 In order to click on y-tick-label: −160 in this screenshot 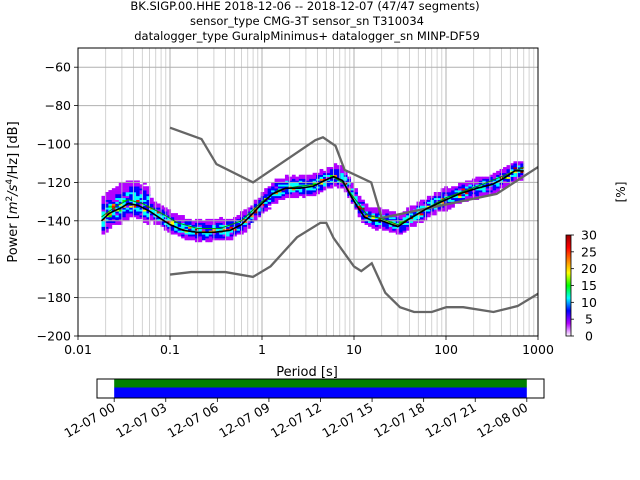, I will do `click(54, 259)`.